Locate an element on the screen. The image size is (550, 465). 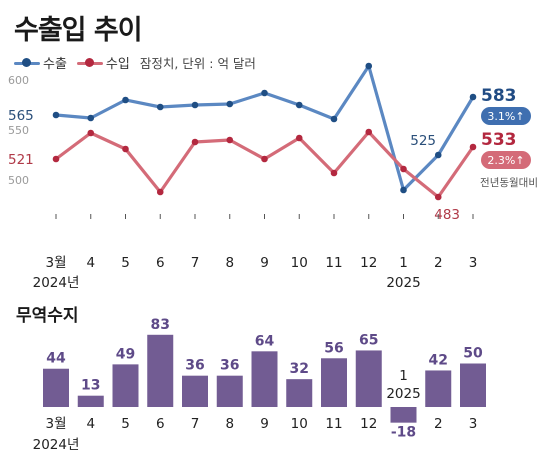
bar-value-label: 56 is located at coordinates (333, 348).